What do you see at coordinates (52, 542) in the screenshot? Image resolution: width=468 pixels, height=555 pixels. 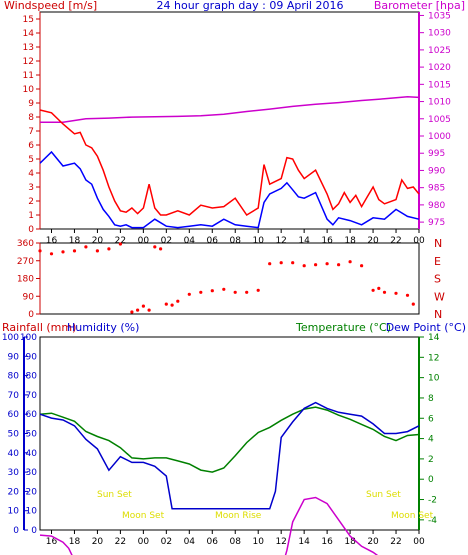 I see `climate-x-tick-label: 16` at bounding box center [52, 542].